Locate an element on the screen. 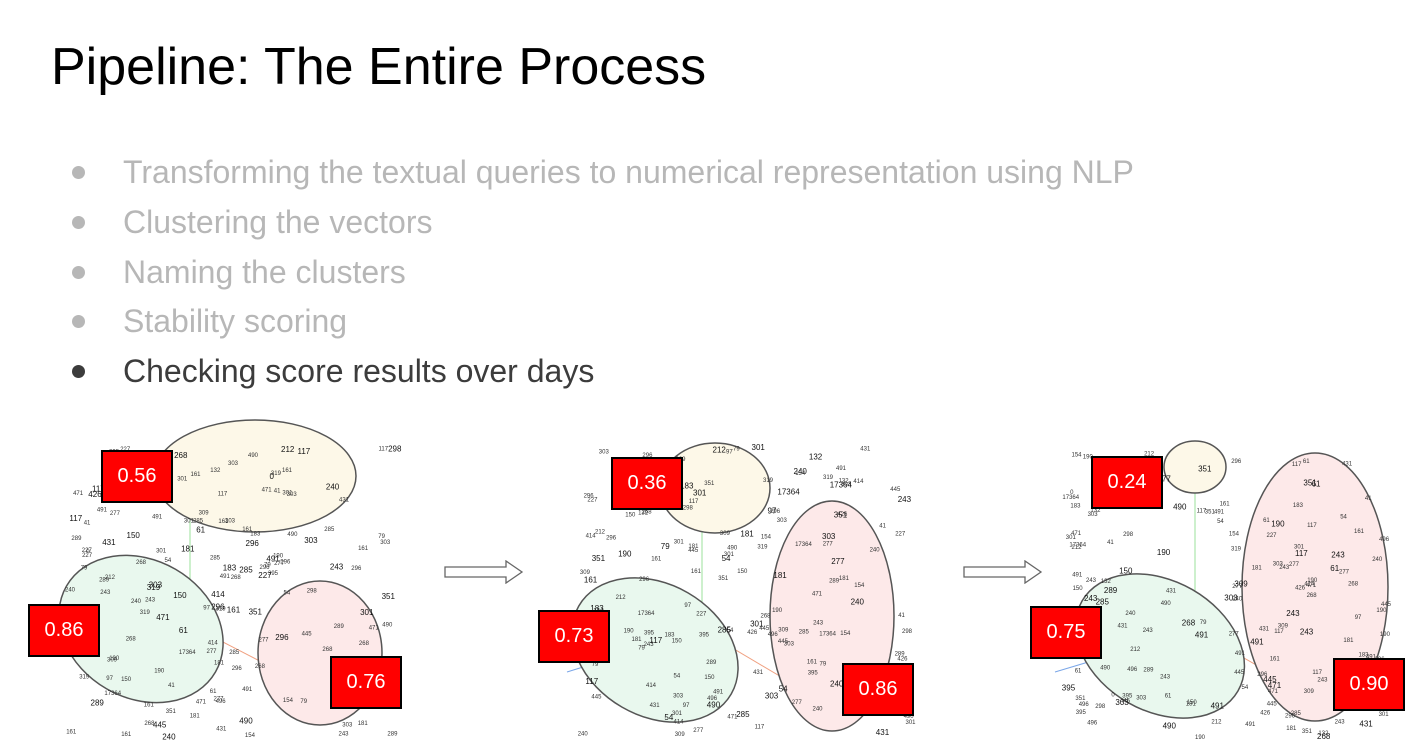 The height and width of the screenshot is (753, 1418). point-label: 277 is located at coordinates (1165, 478).